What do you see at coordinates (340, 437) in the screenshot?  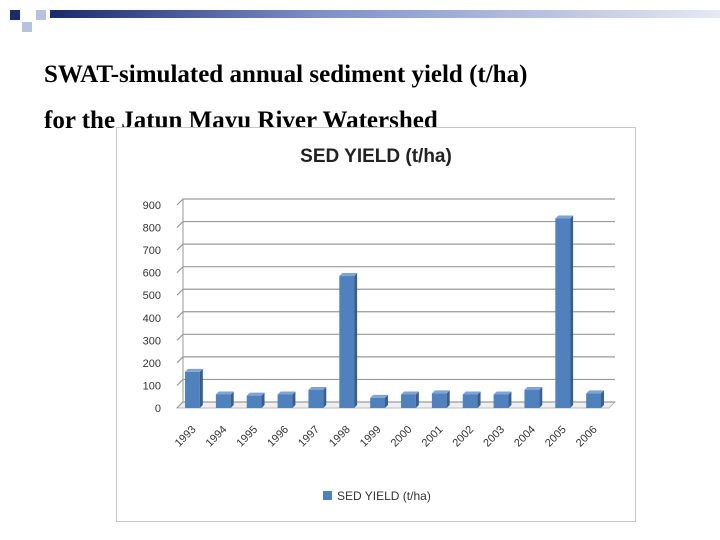 I see `x-tick-label: 1998` at bounding box center [340, 437].